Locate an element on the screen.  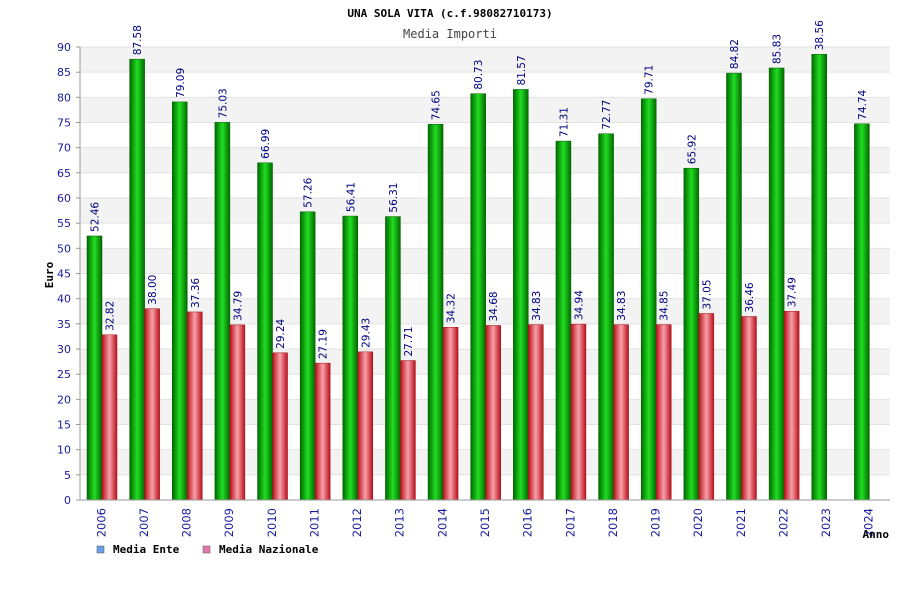
bar-media-ente-2013 is located at coordinates (393, 358).